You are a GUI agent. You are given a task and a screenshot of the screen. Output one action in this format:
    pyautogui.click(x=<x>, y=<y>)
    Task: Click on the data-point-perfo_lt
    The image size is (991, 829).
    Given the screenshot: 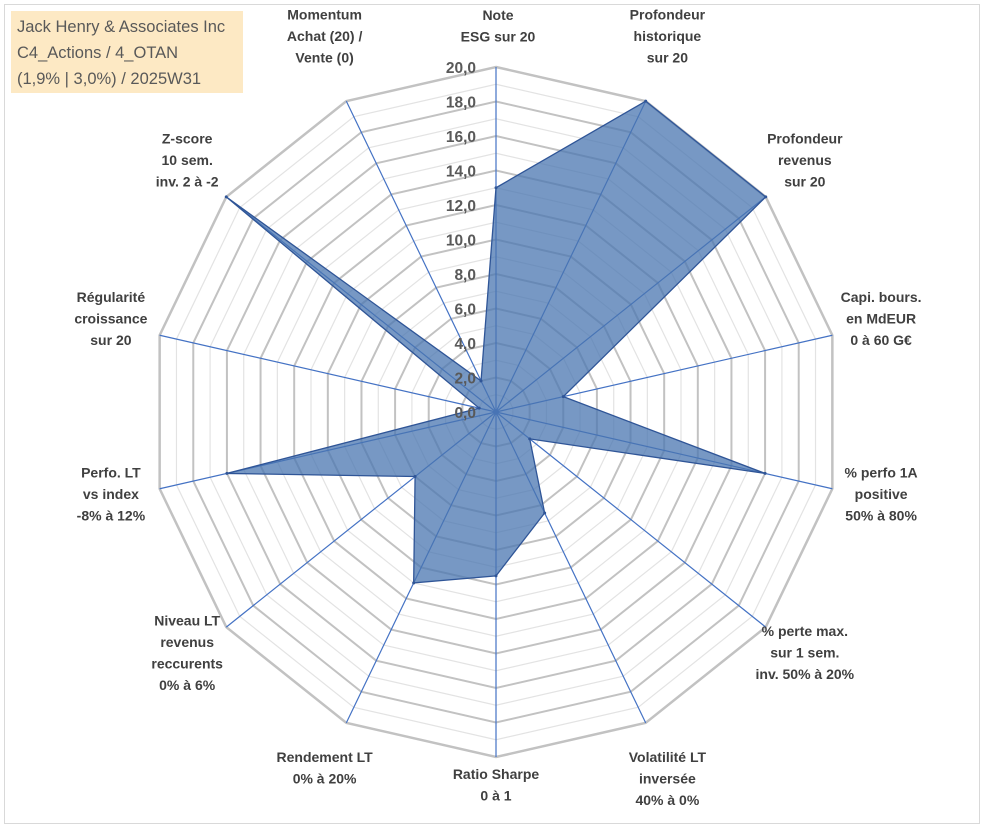 What is the action you would take?
    pyautogui.click(x=227, y=473)
    